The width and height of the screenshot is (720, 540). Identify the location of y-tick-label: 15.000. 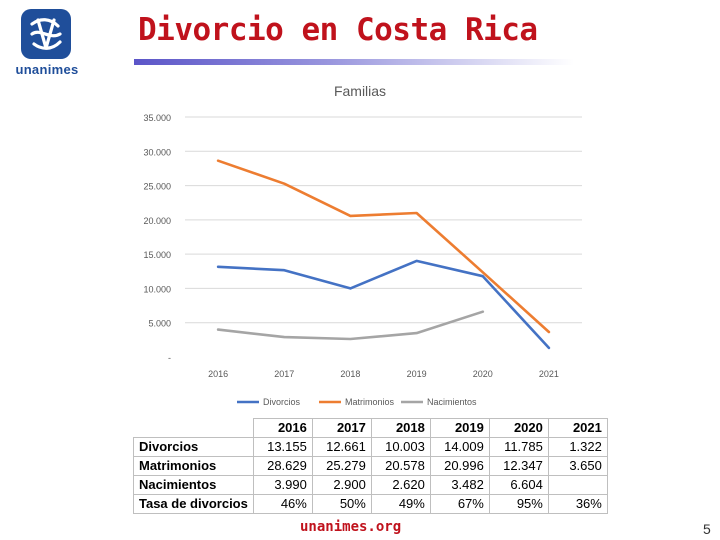
(157, 255).